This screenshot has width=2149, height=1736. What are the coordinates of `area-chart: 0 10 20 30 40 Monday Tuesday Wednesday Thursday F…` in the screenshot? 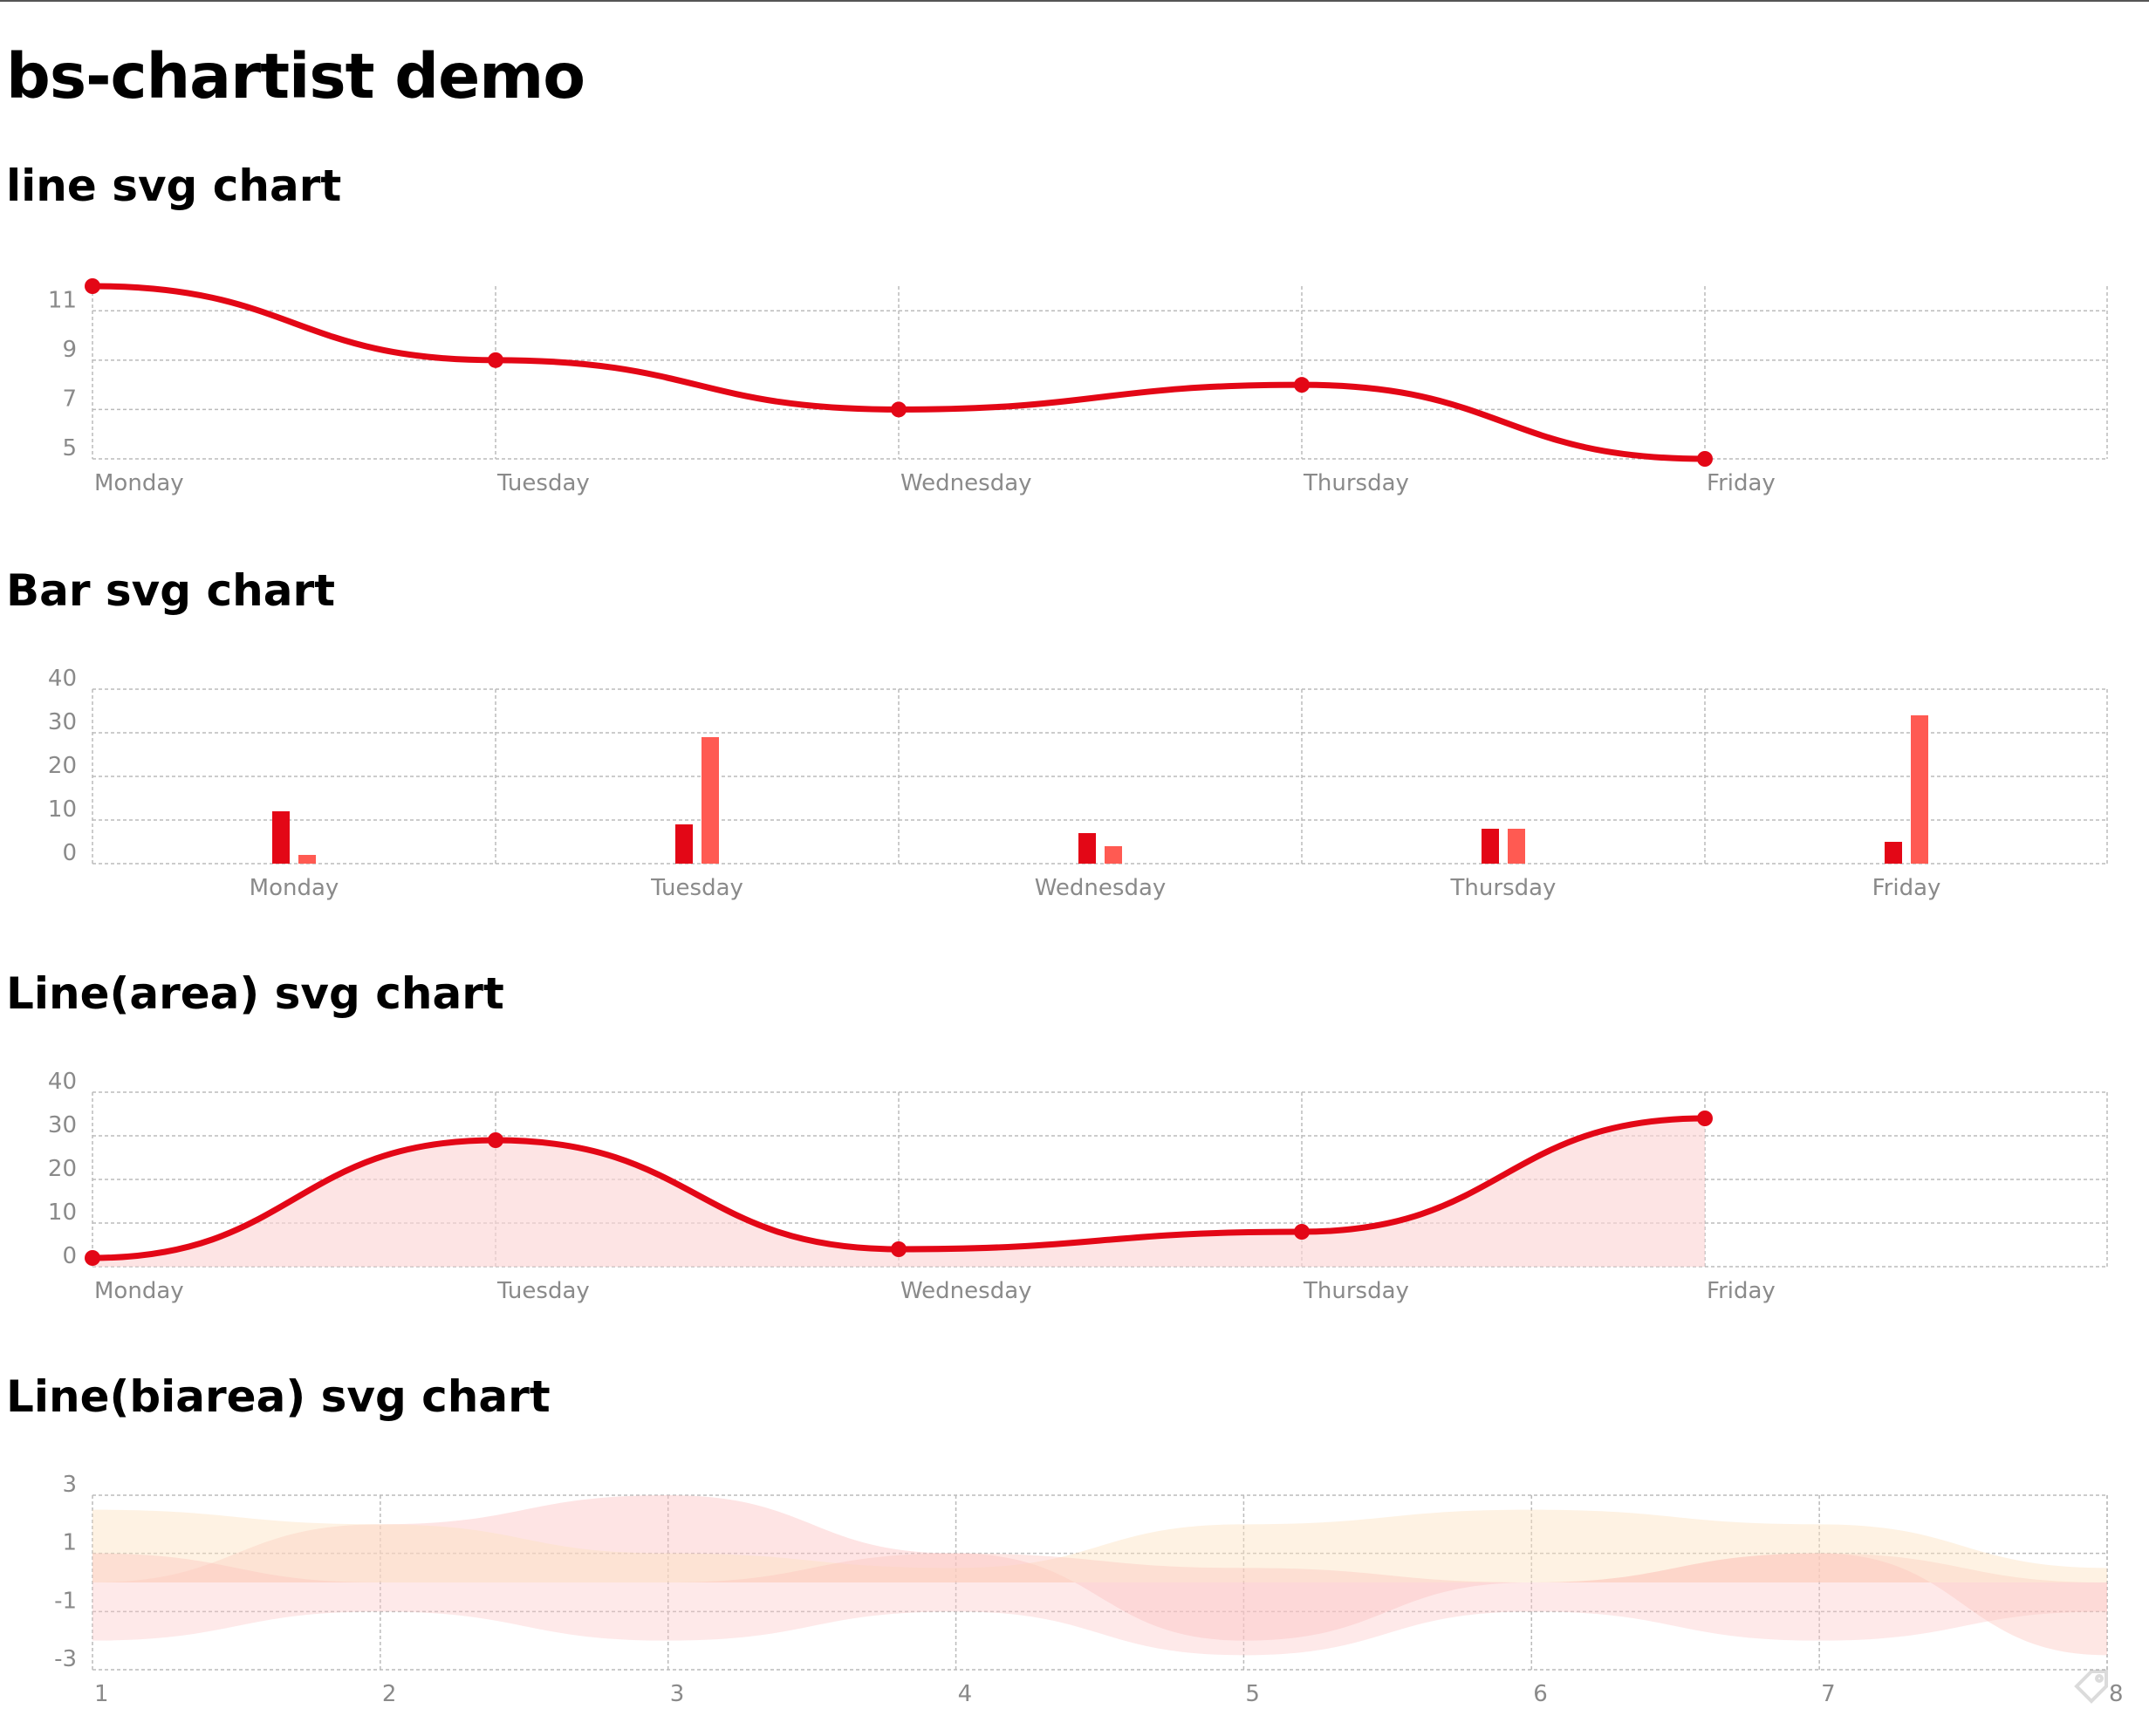 It's located at (1078, 1186).